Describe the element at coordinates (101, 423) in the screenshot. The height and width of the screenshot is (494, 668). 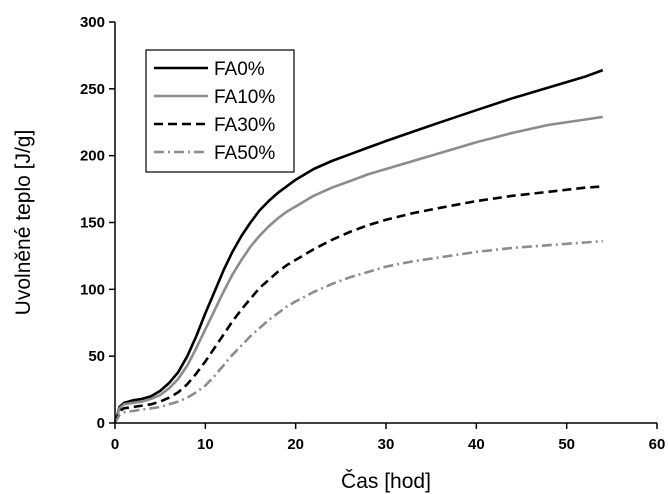
I see `y-tick-label: 0` at that location.